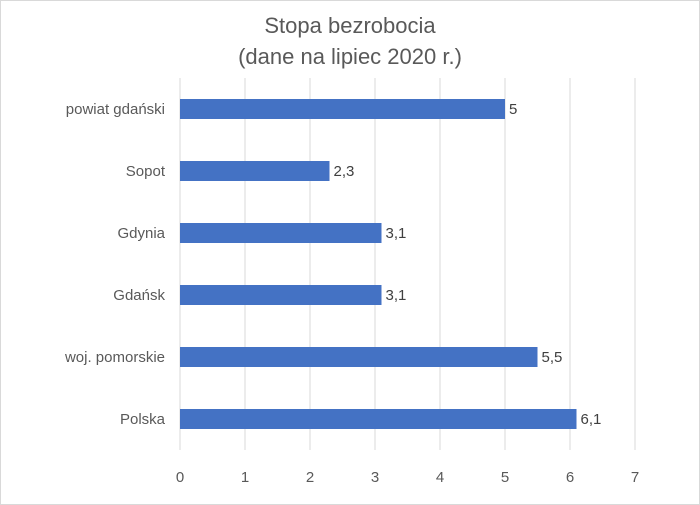 This screenshot has height=505, width=700. Describe the element at coordinates (180, 477) in the screenshot. I see `x-tick-label: 0` at that location.